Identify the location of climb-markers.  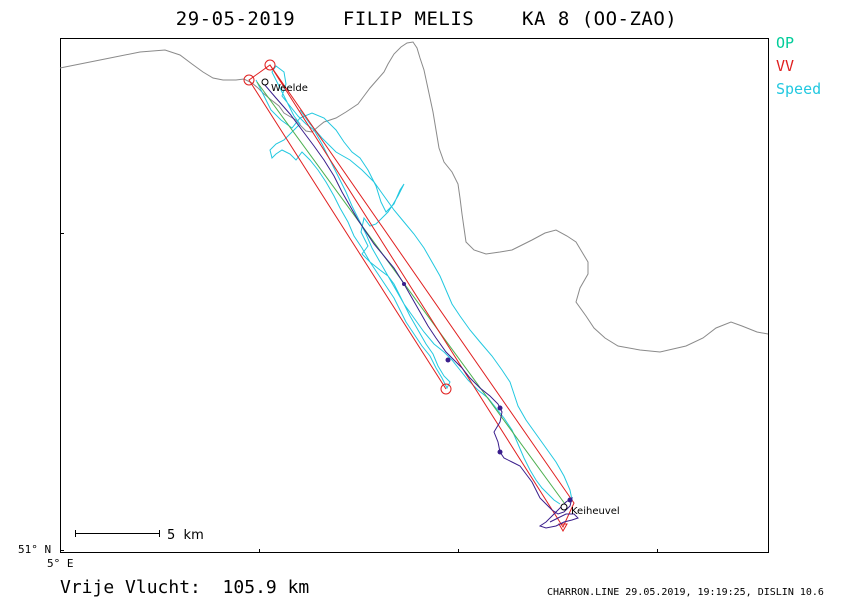
(487, 392).